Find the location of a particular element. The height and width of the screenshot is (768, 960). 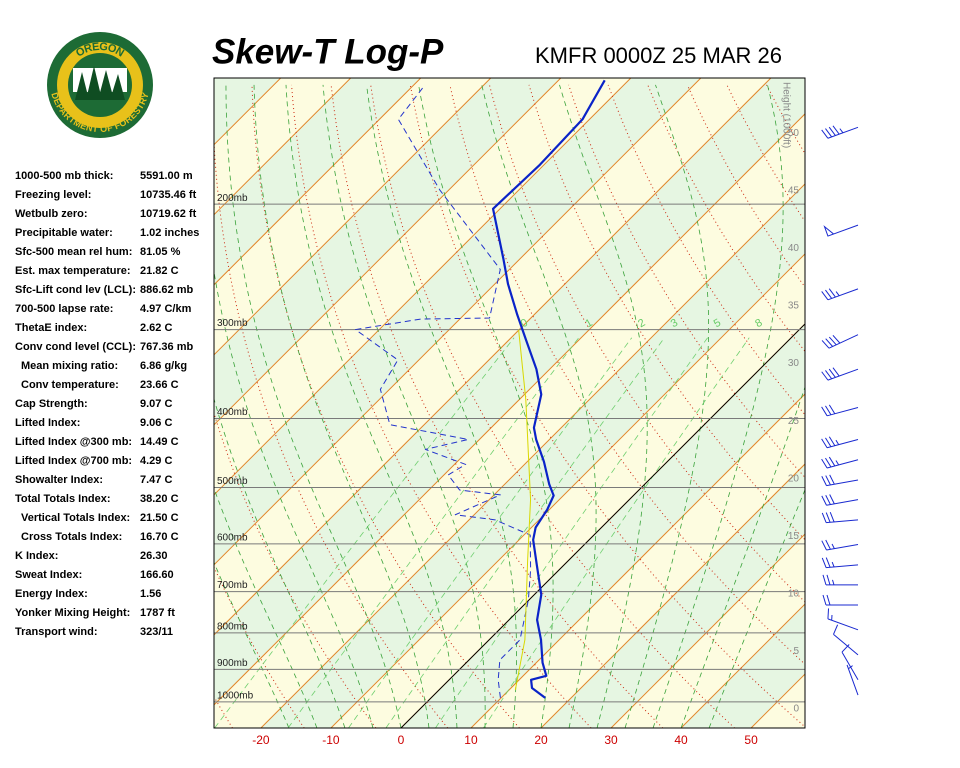

mixing-ratio-label: 2 is located at coordinates (641, 323).